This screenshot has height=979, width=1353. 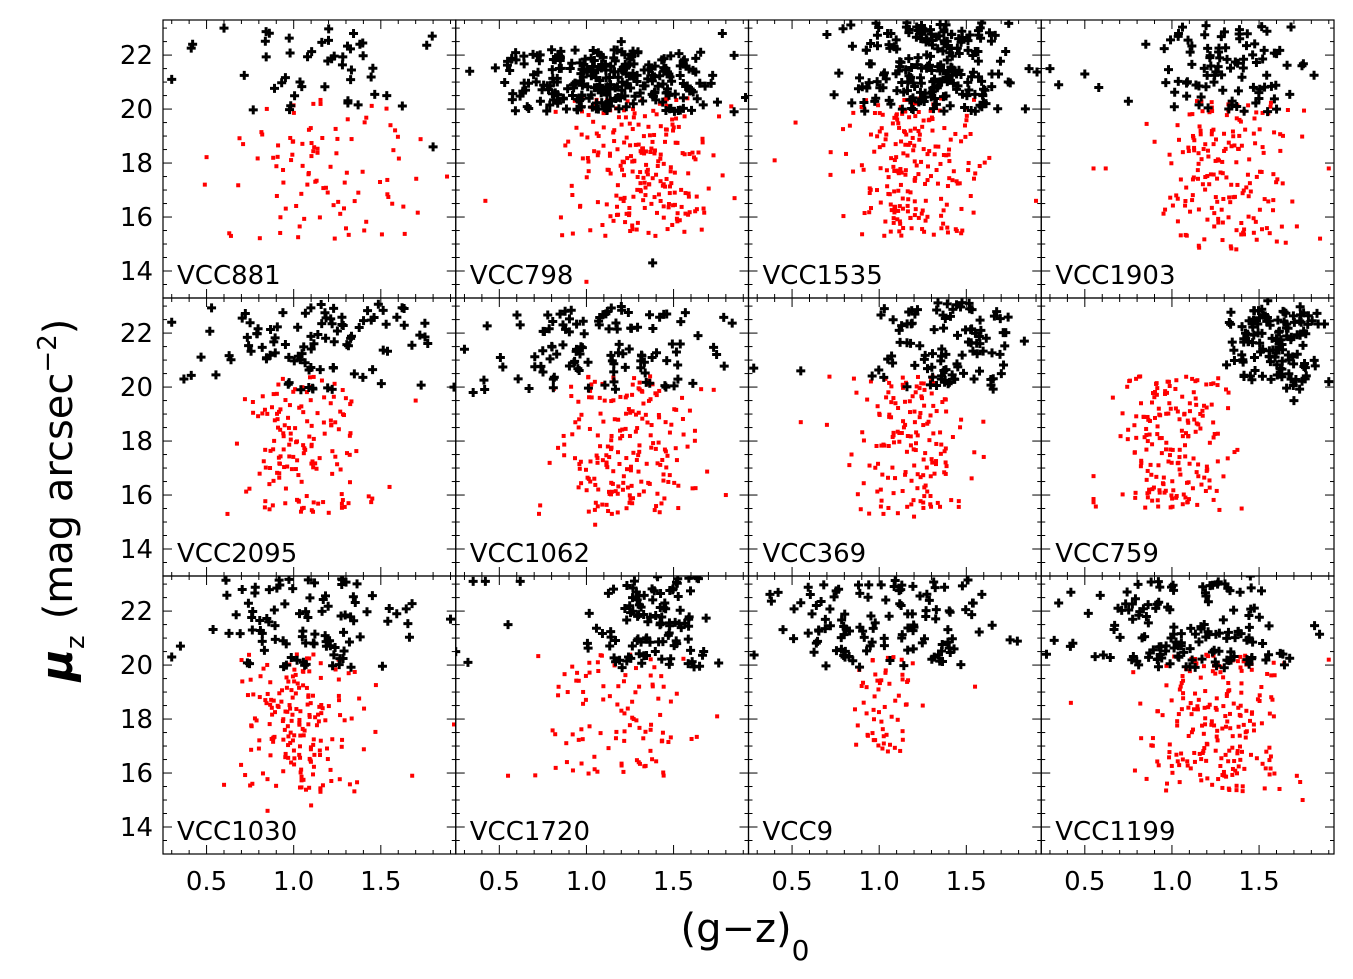 I want to click on panel-ticks, so click(x=895, y=437).